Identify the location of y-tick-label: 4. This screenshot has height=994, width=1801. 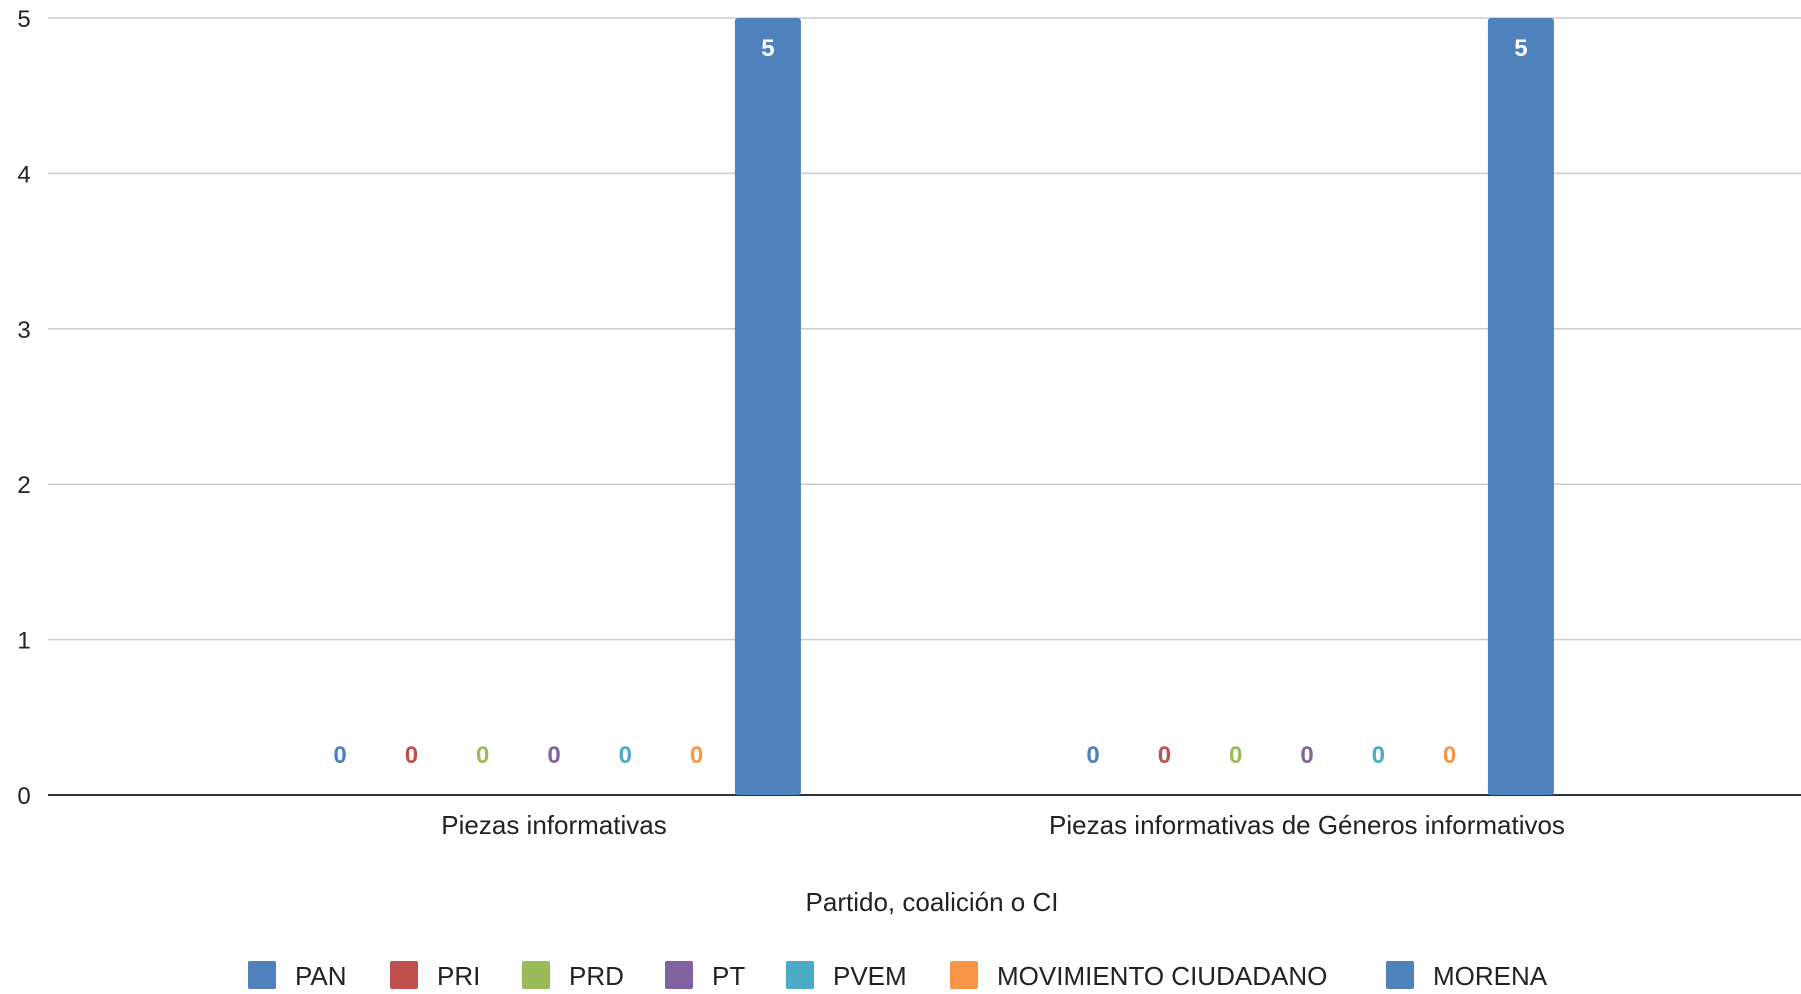
(23, 174).